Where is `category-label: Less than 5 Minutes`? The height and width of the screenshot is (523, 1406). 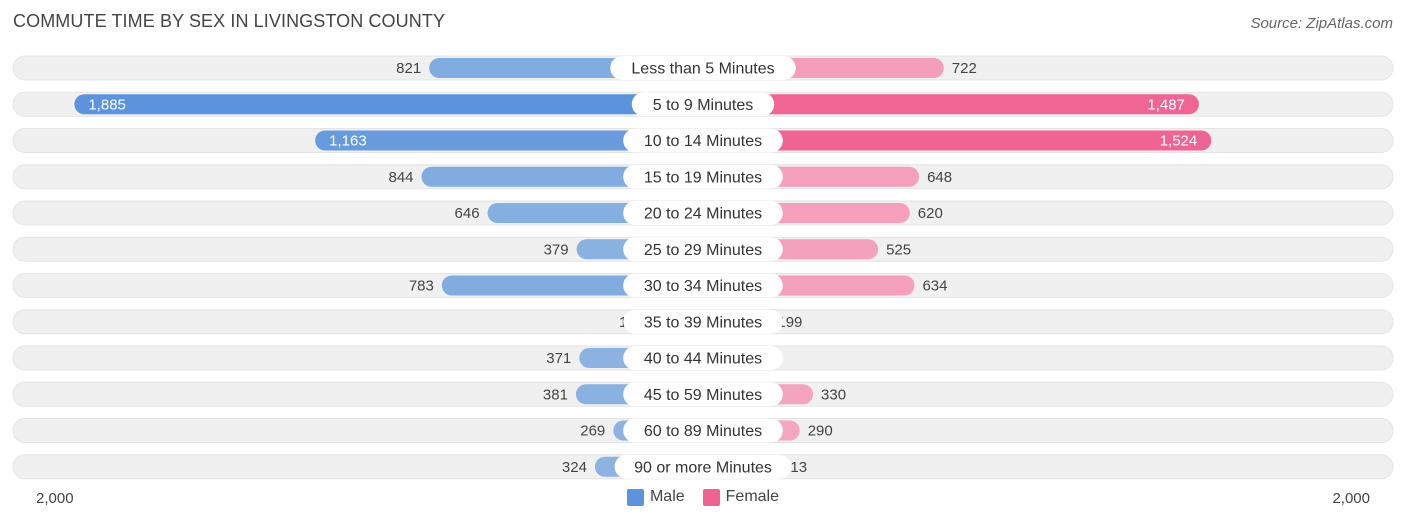
category-label: Less than 5 Minutes is located at coordinates (702, 69).